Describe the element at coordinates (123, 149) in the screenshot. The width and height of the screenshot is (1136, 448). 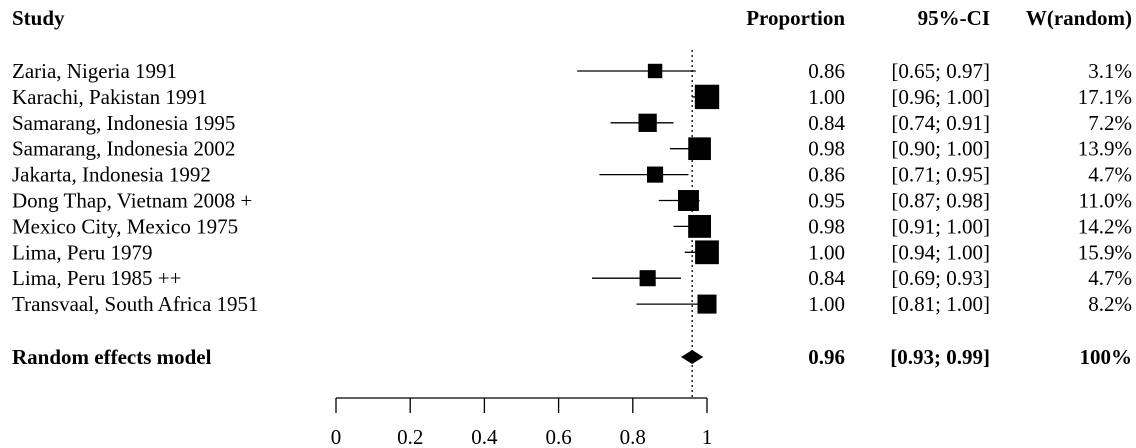
I see `study-label: Samarang, Indonesia 2002` at that location.